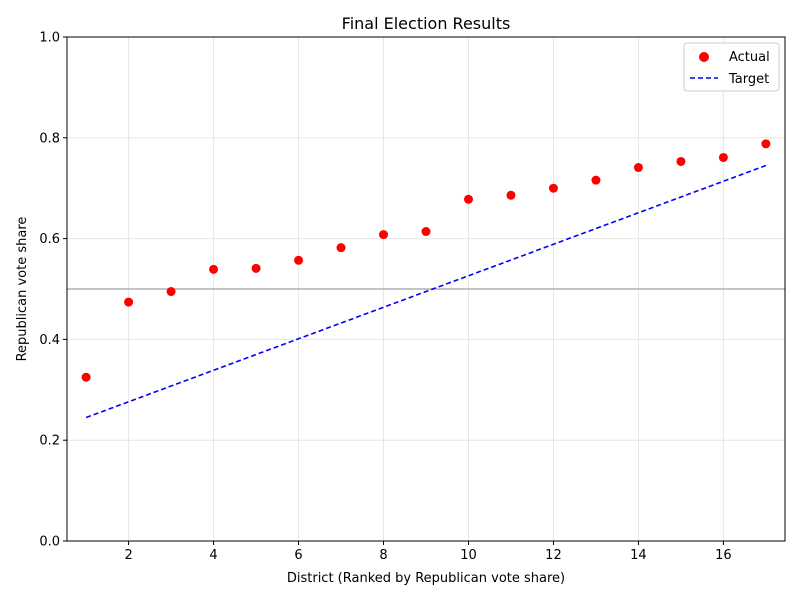 The height and width of the screenshot is (600, 800). Describe the element at coordinates (749, 57) in the screenshot. I see `legend-label-actual: Actual` at that location.